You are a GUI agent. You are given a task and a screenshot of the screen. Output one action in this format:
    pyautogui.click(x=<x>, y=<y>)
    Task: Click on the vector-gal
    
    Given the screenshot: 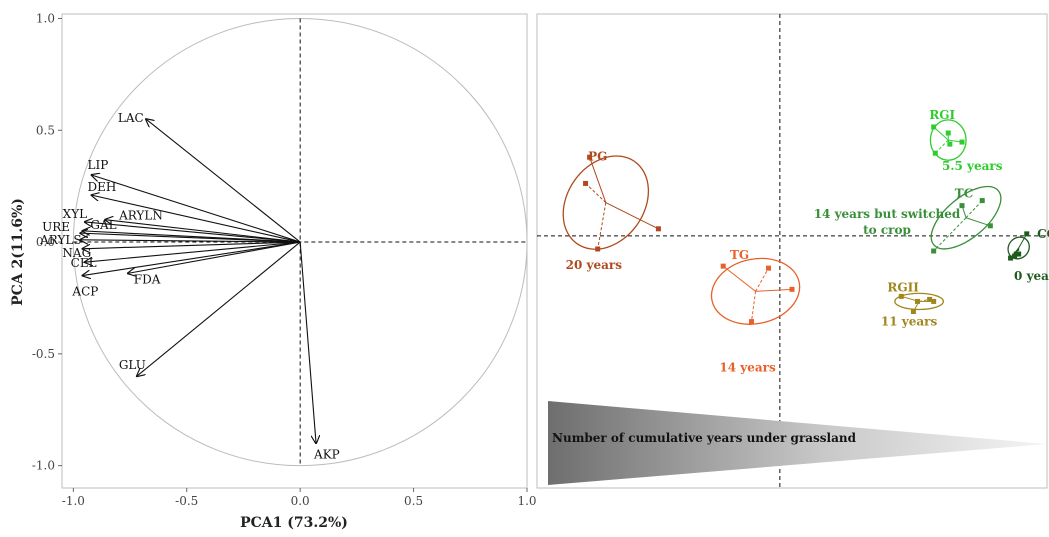 What is the action you would take?
    pyautogui.click(x=191, y=237)
    